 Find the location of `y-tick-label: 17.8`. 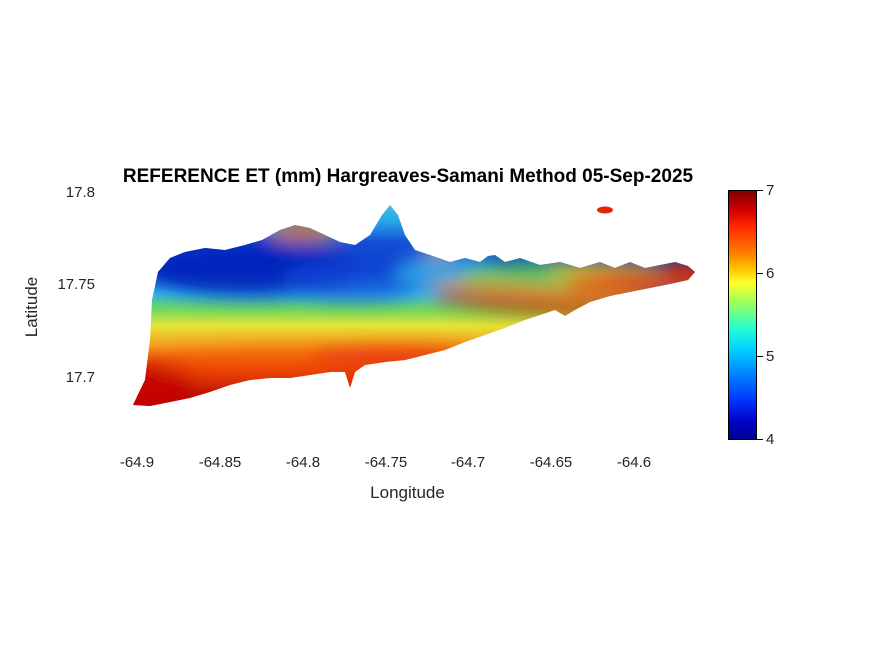

y-tick-label: 17.8 is located at coordinates (80, 192).